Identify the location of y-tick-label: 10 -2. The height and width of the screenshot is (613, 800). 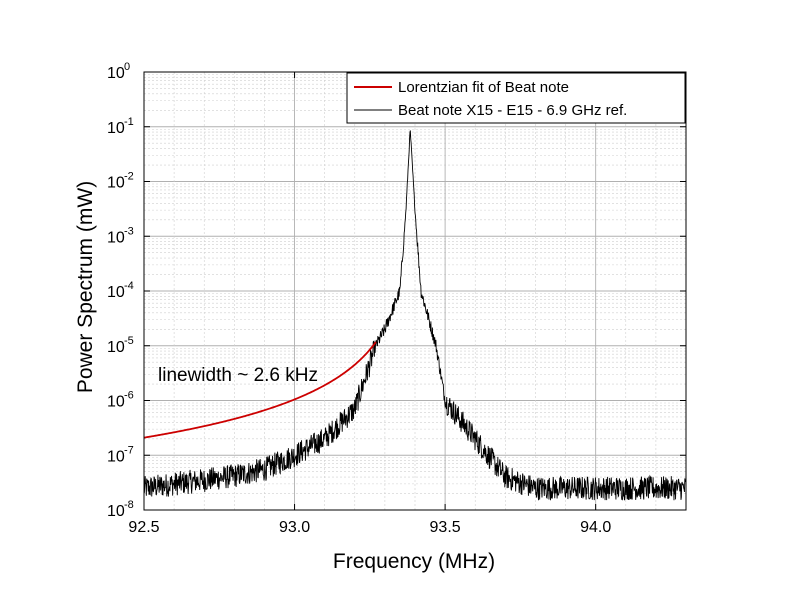
(120, 181).